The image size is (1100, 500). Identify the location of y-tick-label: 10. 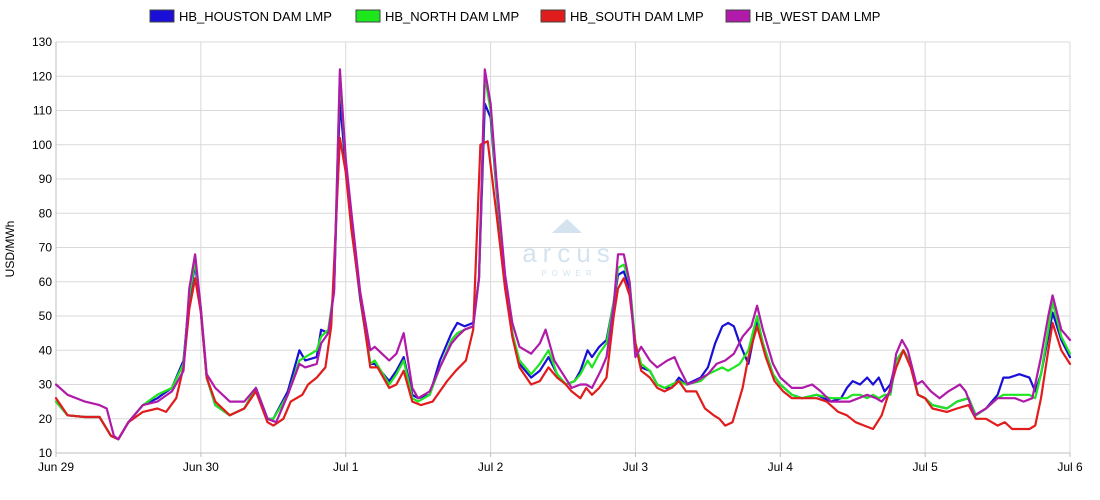
(46, 453).